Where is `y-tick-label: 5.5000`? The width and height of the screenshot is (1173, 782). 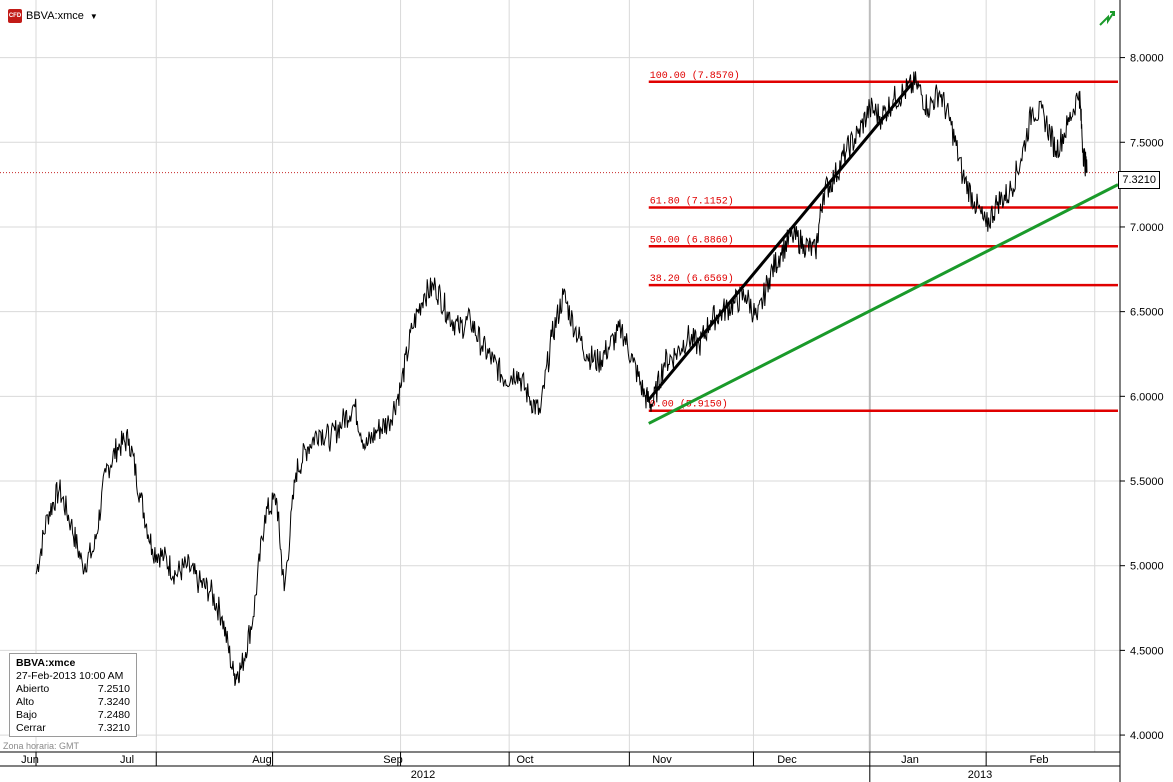 y-tick-label: 5.5000 is located at coordinates (1147, 482).